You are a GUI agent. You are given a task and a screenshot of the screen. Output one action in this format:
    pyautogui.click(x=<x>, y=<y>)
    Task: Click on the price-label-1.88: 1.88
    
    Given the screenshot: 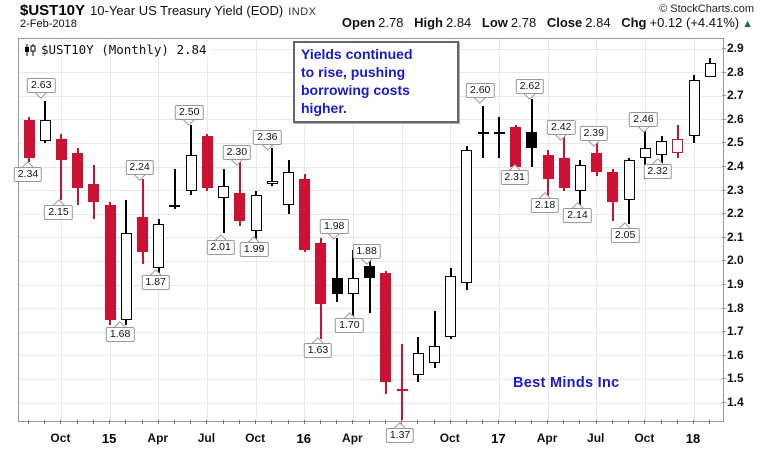 What is the action you would take?
    pyautogui.click(x=366, y=255)
    